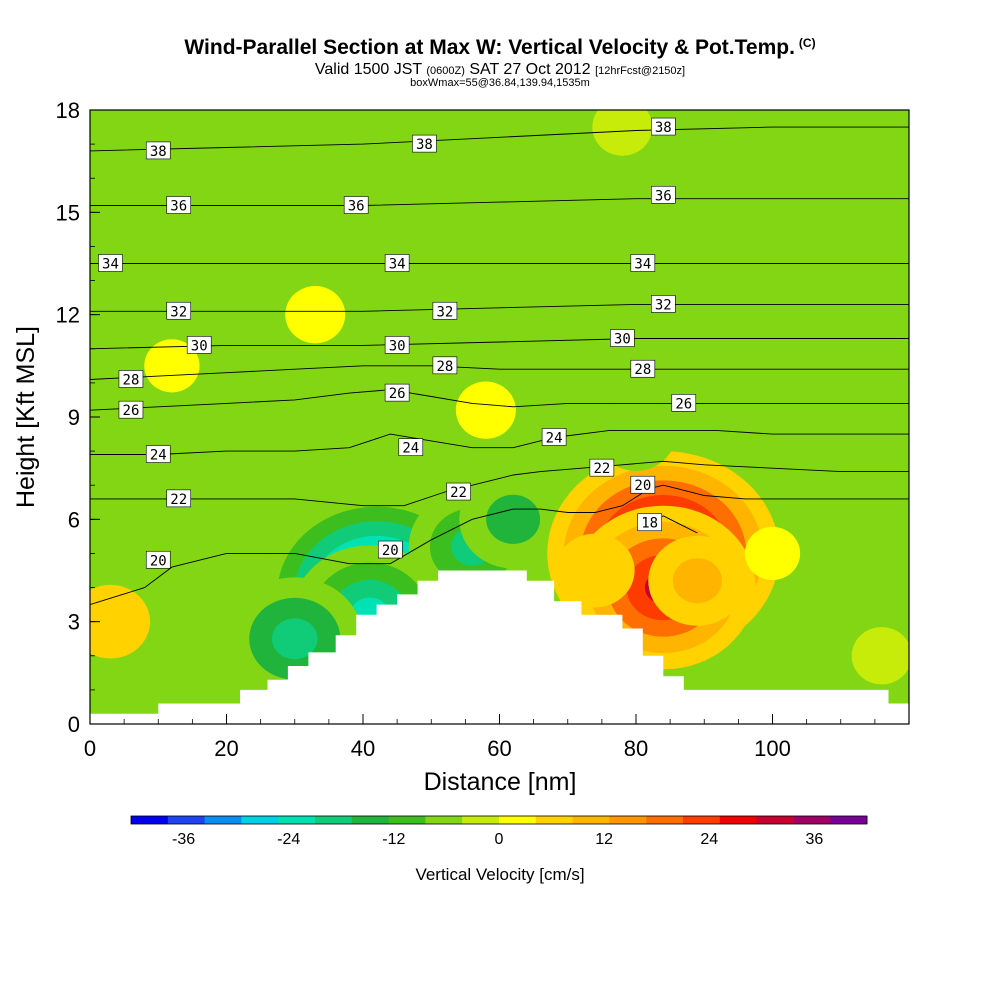 The height and width of the screenshot is (1000, 1000). I want to click on x-axis: 0 20 40 60 80 100, so click(497, 737).